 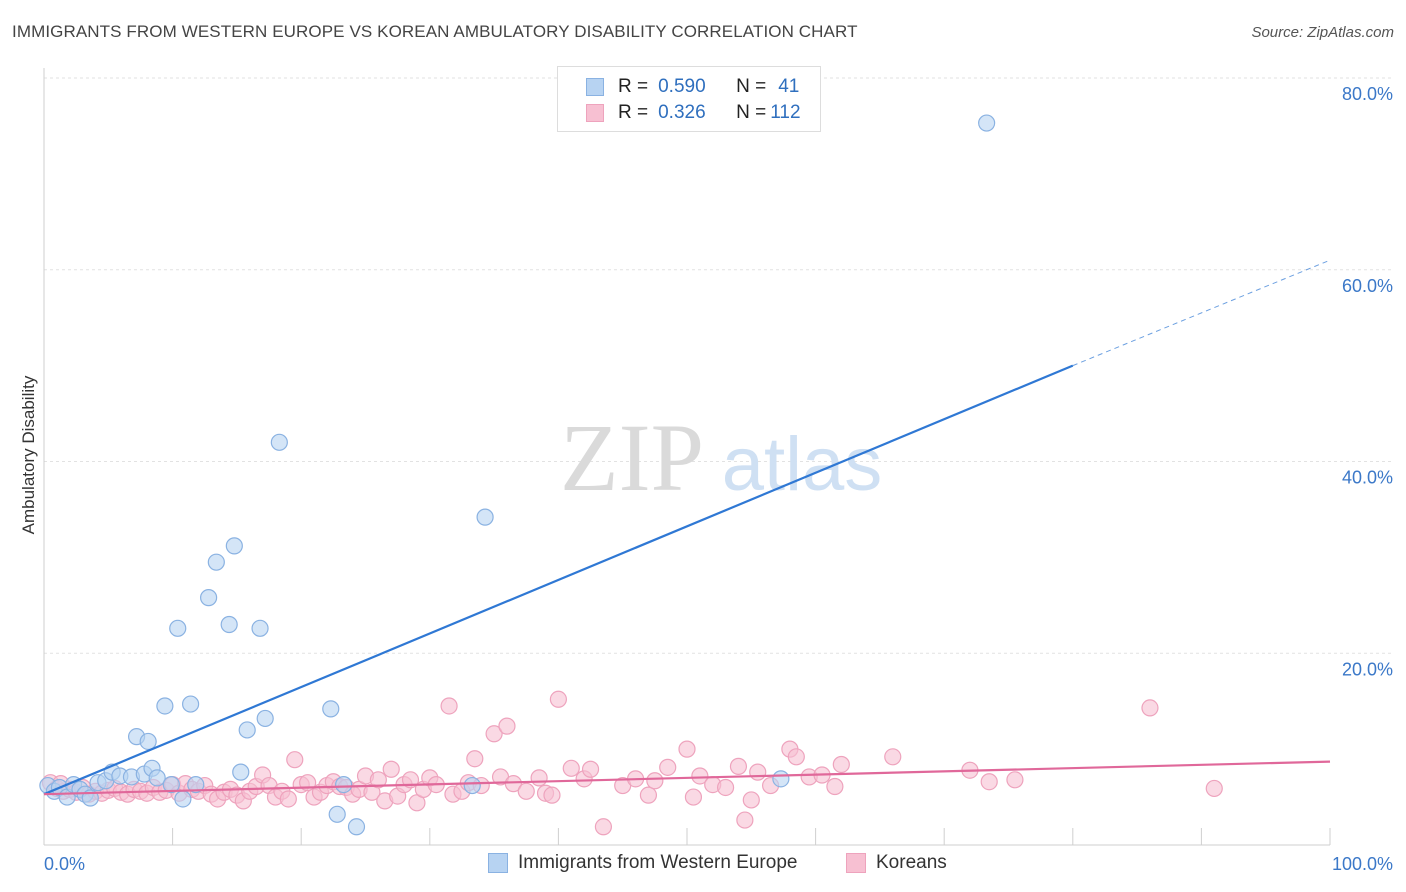 What do you see at coordinates (498, 863) in the screenshot?
I see `blue-legend-swatch` at bounding box center [498, 863].